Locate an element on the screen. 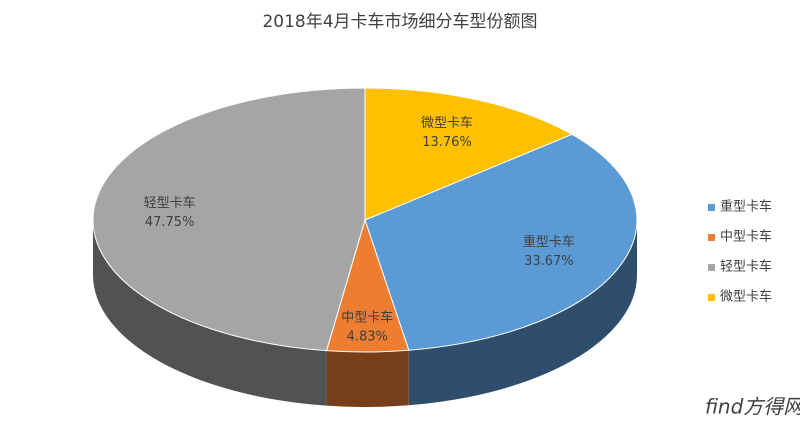 The width and height of the screenshot is (800, 424). data-label: 4.83% is located at coordinates (367, 337).